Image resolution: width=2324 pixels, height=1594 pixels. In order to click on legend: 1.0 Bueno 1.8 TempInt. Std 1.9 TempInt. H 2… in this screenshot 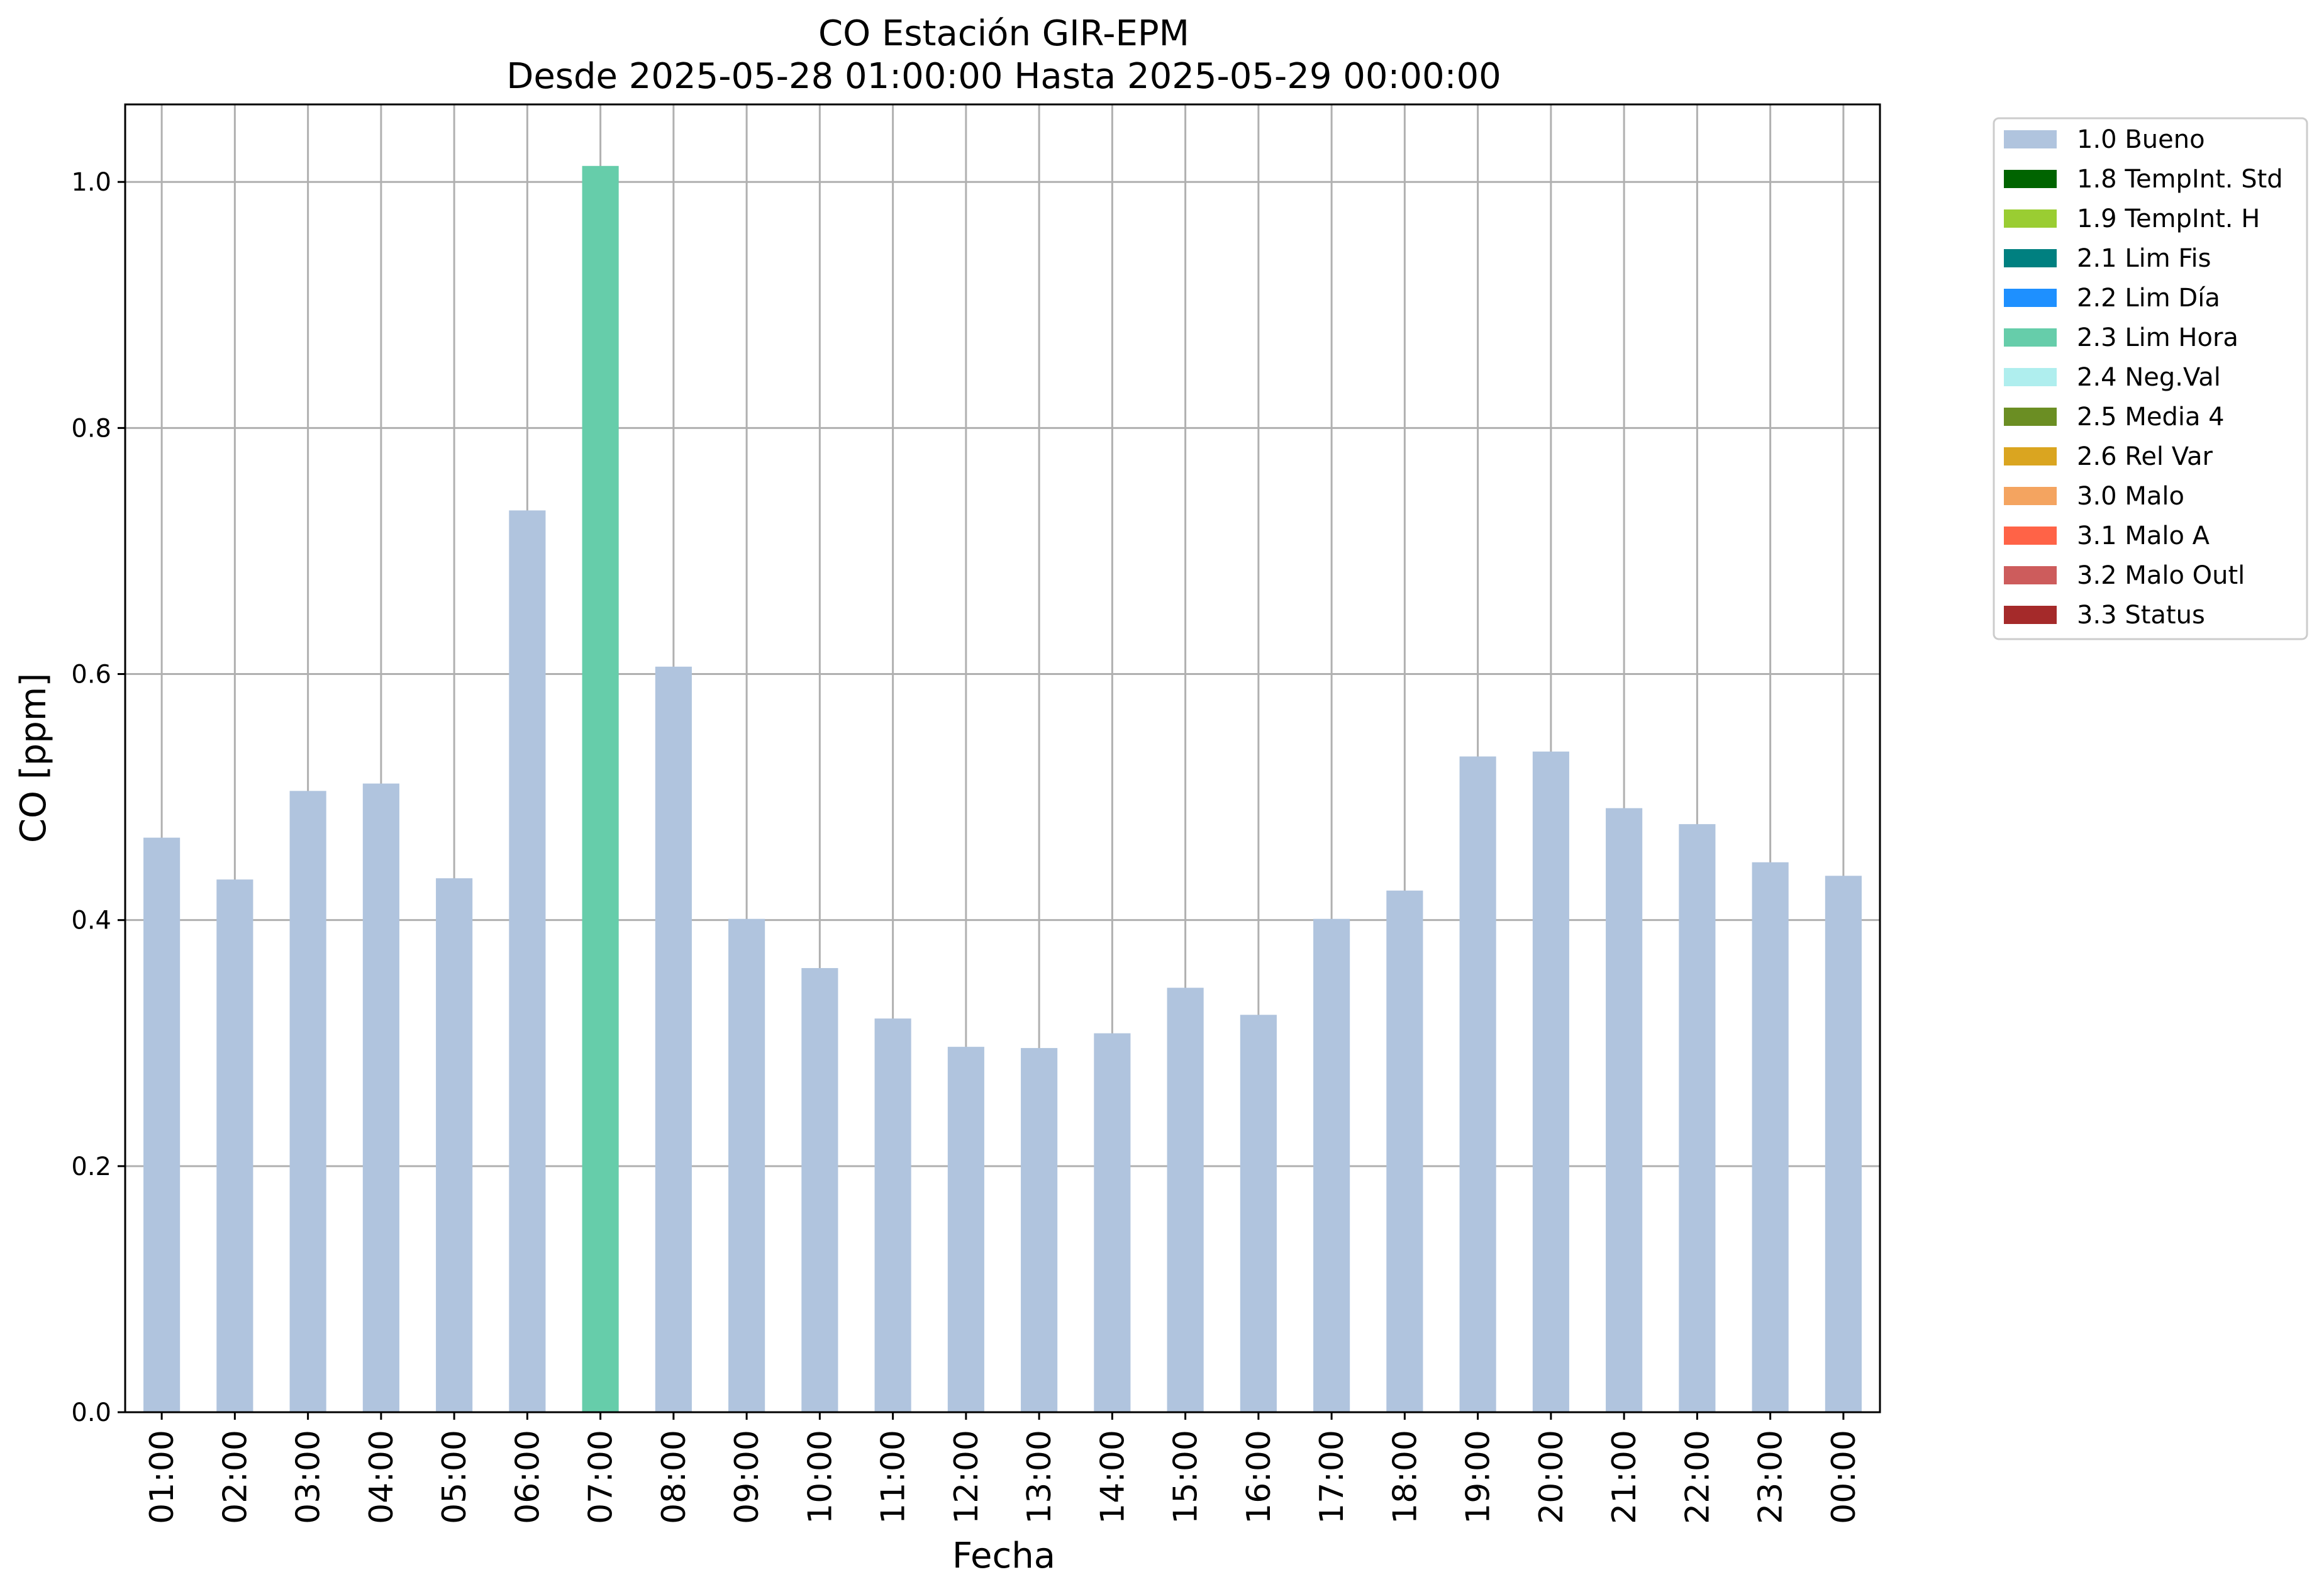, I will do `click(2150, 378)`.